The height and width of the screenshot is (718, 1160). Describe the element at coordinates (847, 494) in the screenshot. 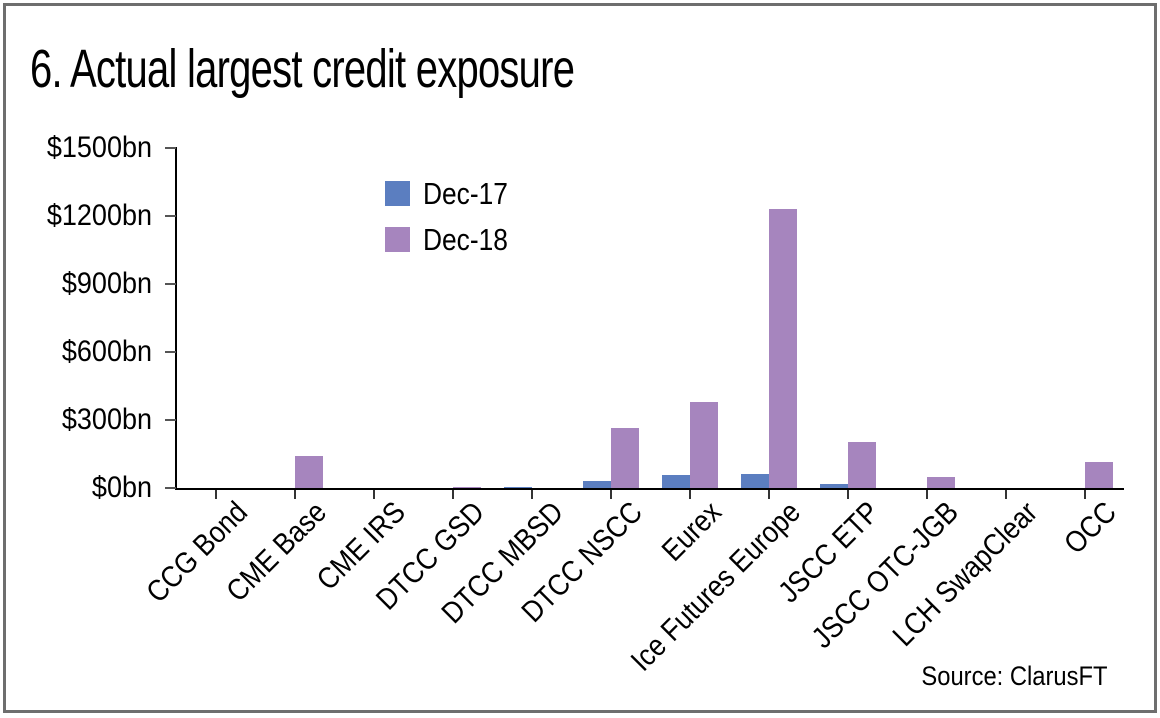

I see `x-tick-jscc-etp` at that location.